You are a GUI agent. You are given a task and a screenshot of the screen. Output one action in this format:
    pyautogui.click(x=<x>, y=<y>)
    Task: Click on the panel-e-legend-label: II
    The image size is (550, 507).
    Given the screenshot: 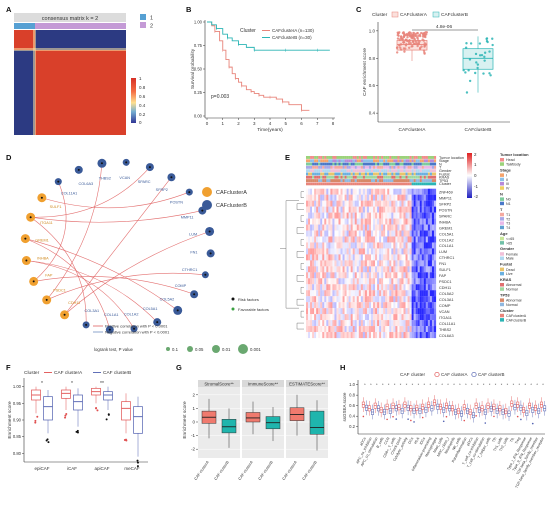 What is the action you would take?
    pyautogui.click(x=507, y=180)
    